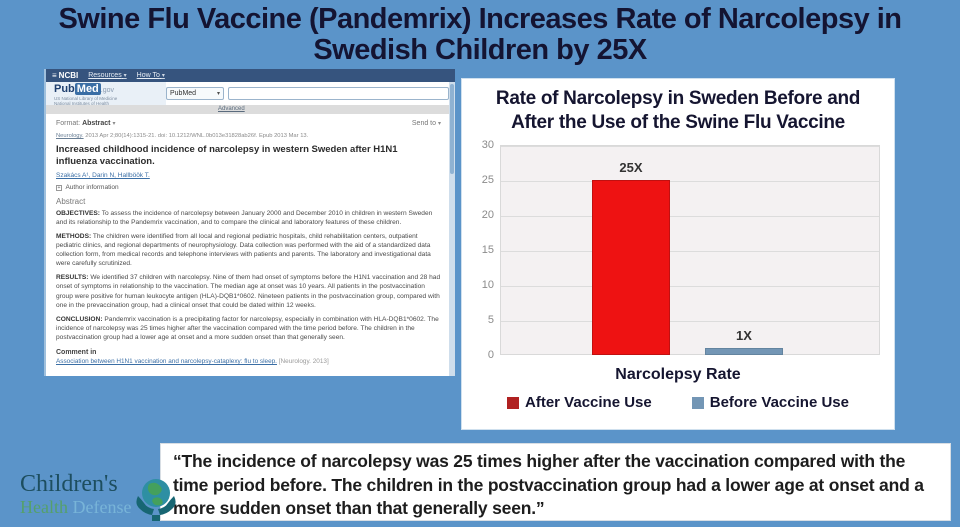  I want to click on send-to-dropdown: Send to ▾, so click(426, 123).